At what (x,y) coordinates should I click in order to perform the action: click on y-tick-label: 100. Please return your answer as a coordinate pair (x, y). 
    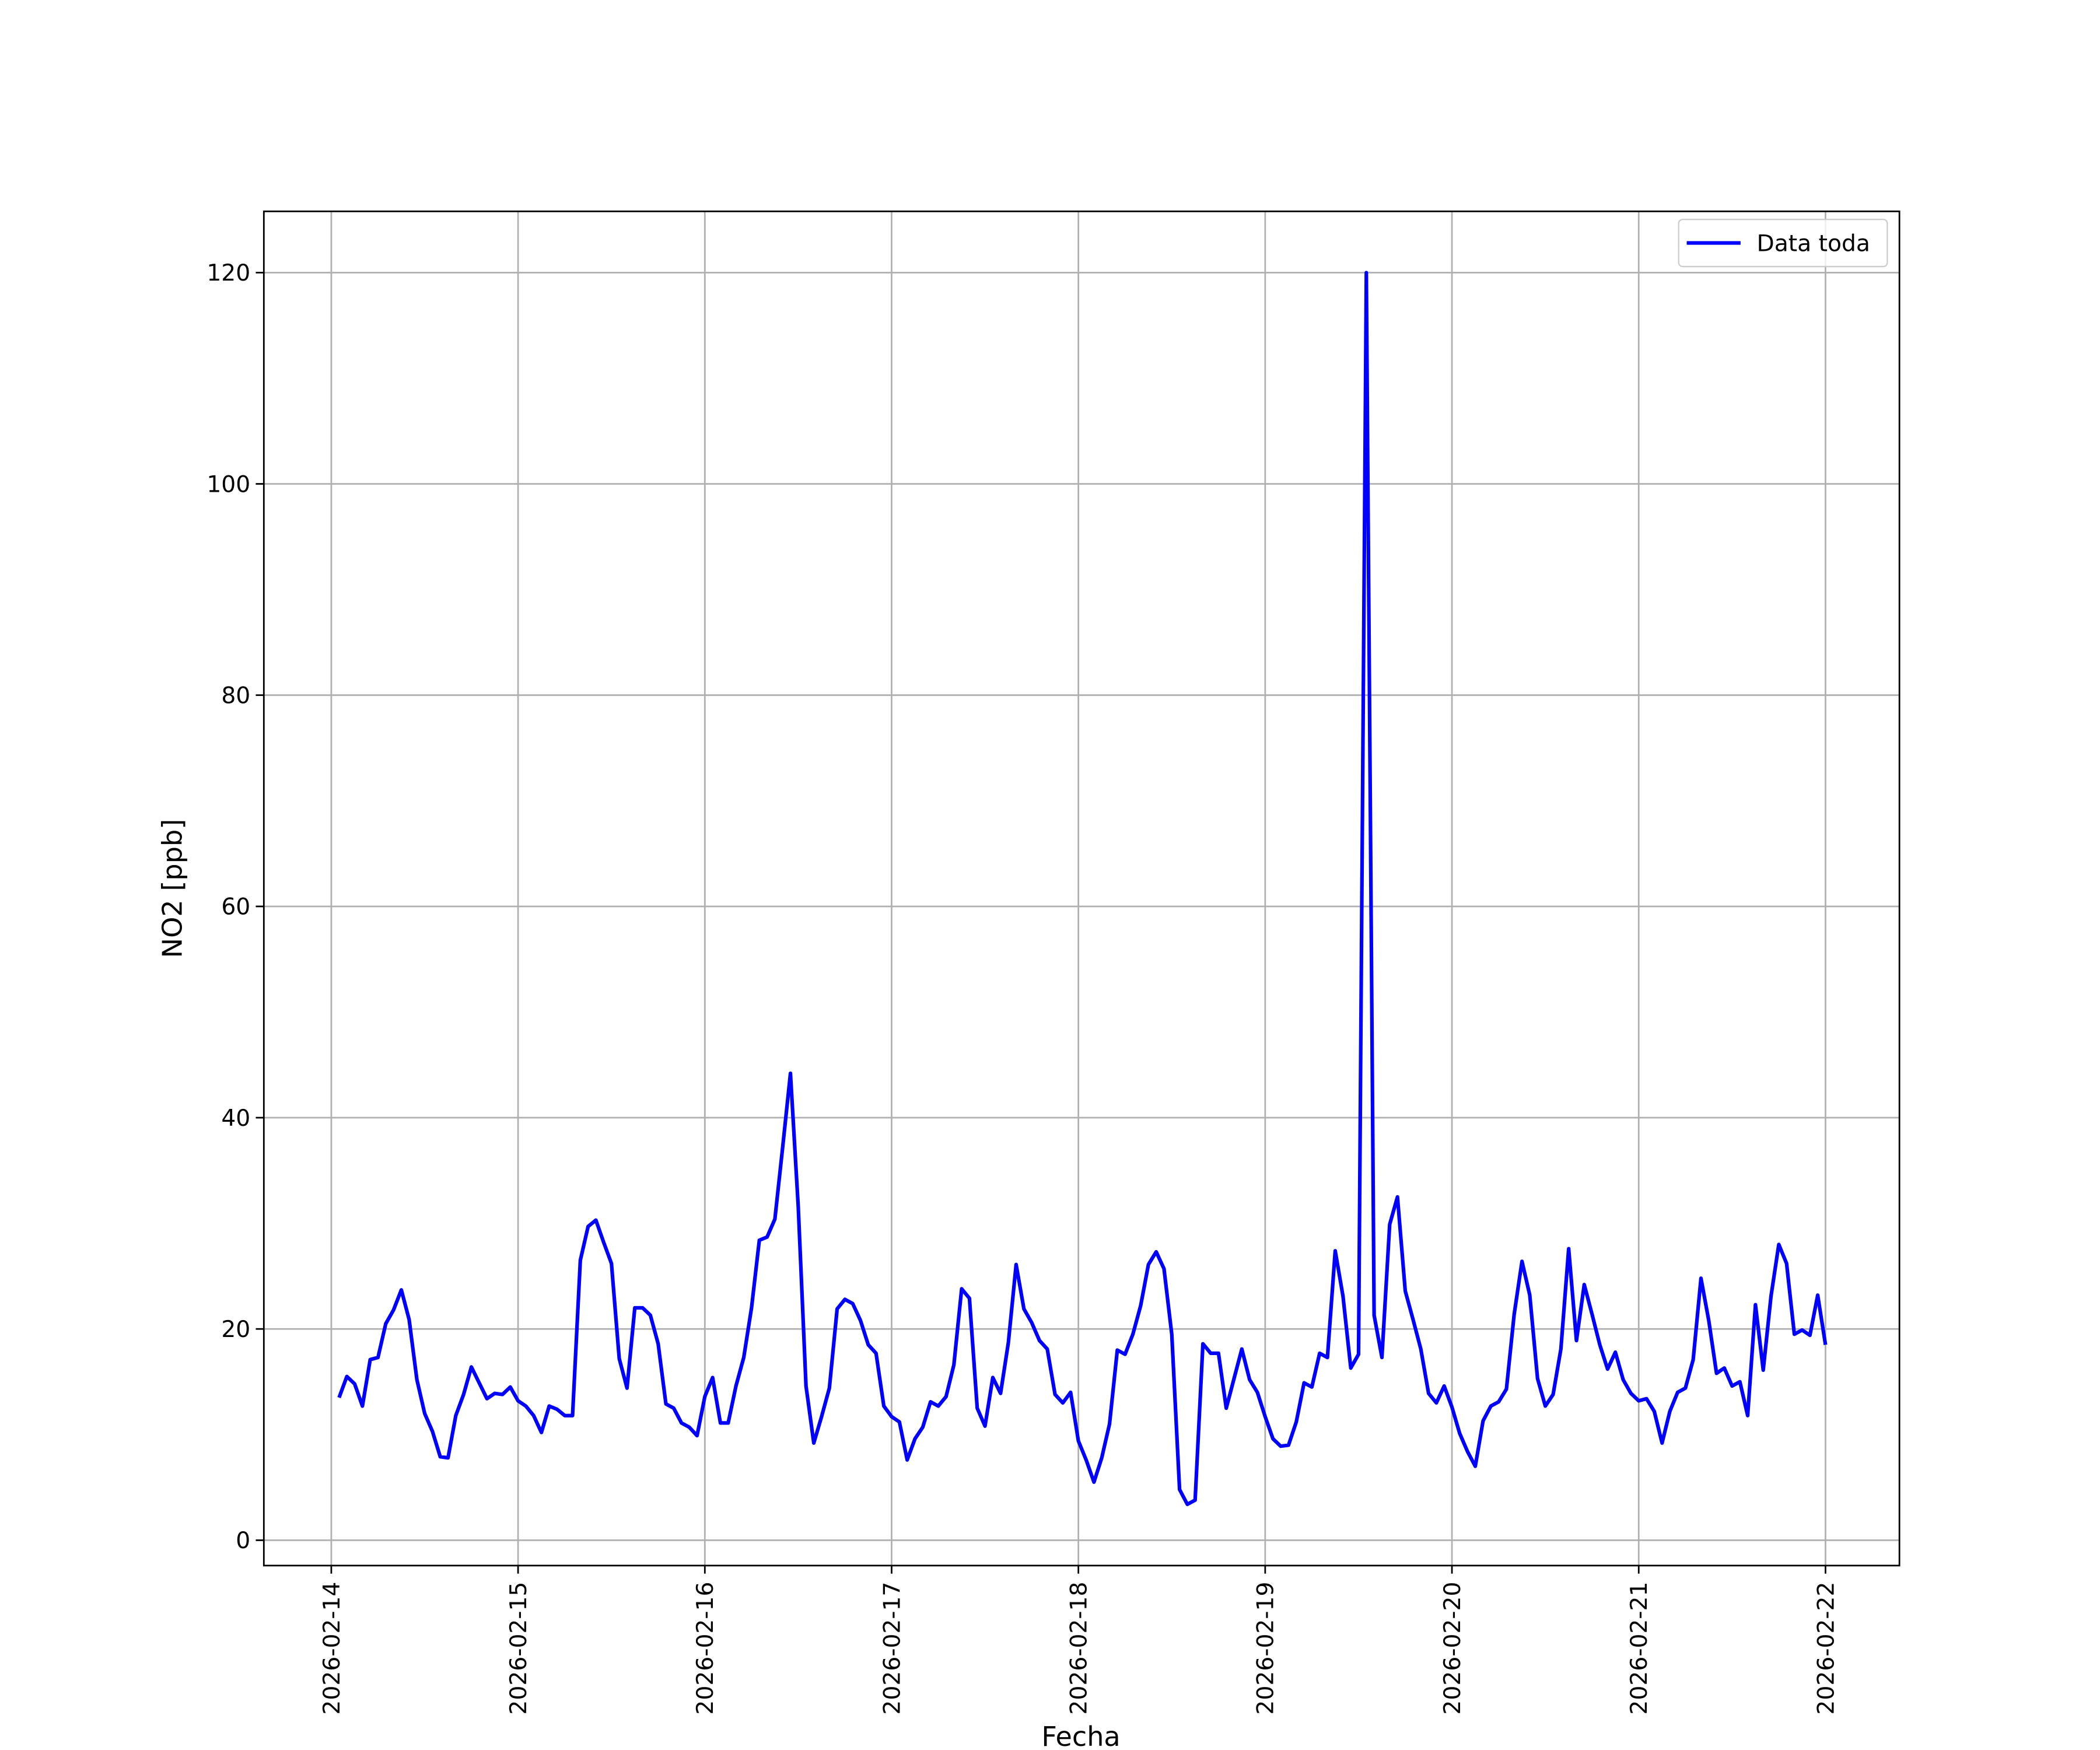
    Looking at the image, I should click on (228, 484).